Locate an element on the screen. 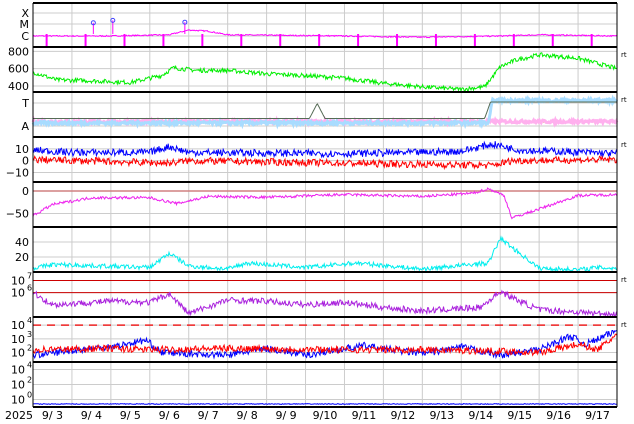 This screenshot has height=424, width=634. y-tick-label: 400 is located at coordinates (18, 86).